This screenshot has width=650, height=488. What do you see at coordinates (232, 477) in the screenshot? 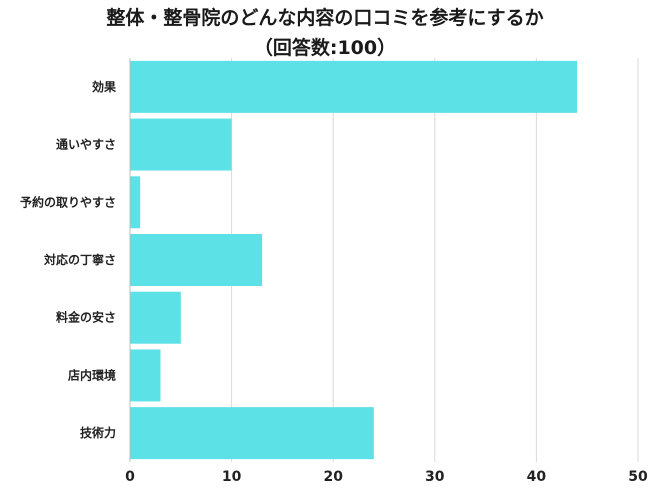
I see `x-tick-label-1: 10` at bounding box center [232, 477].